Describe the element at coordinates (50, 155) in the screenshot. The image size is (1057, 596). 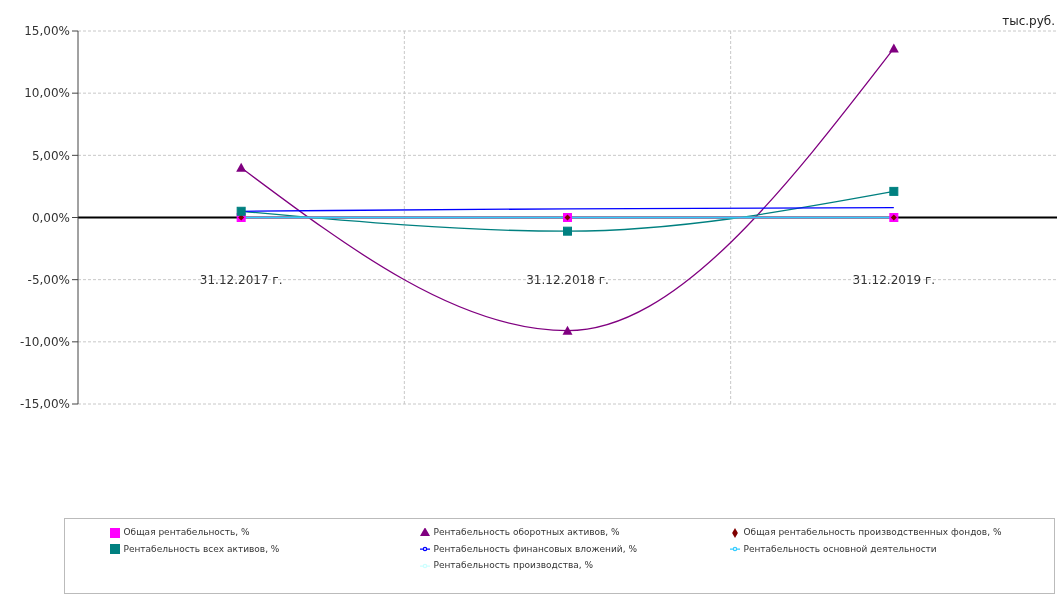
I see `y-tick-label: 5,00%` at that location.